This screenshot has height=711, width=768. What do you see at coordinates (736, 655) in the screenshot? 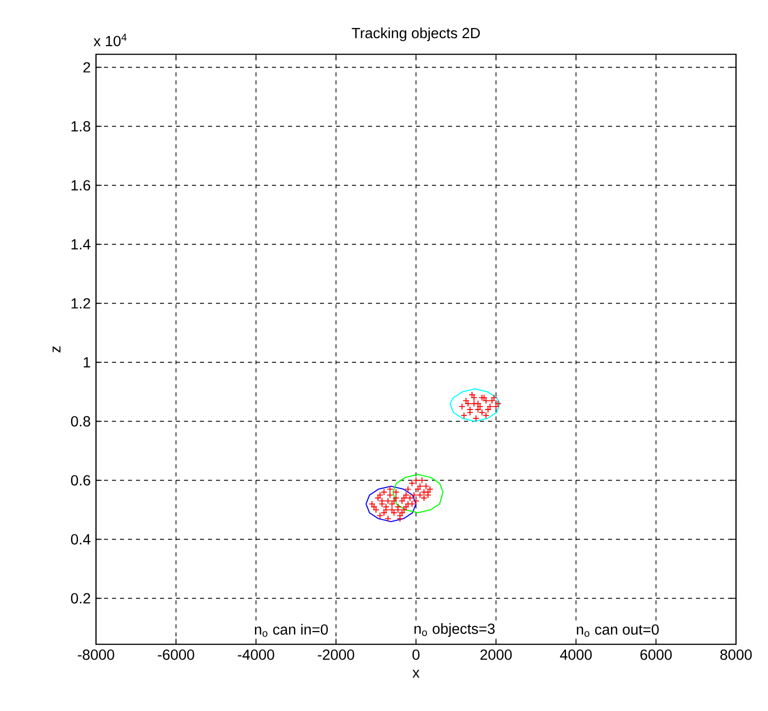
I see `x-tick-label: 8000` at bounding box center [736, 655].